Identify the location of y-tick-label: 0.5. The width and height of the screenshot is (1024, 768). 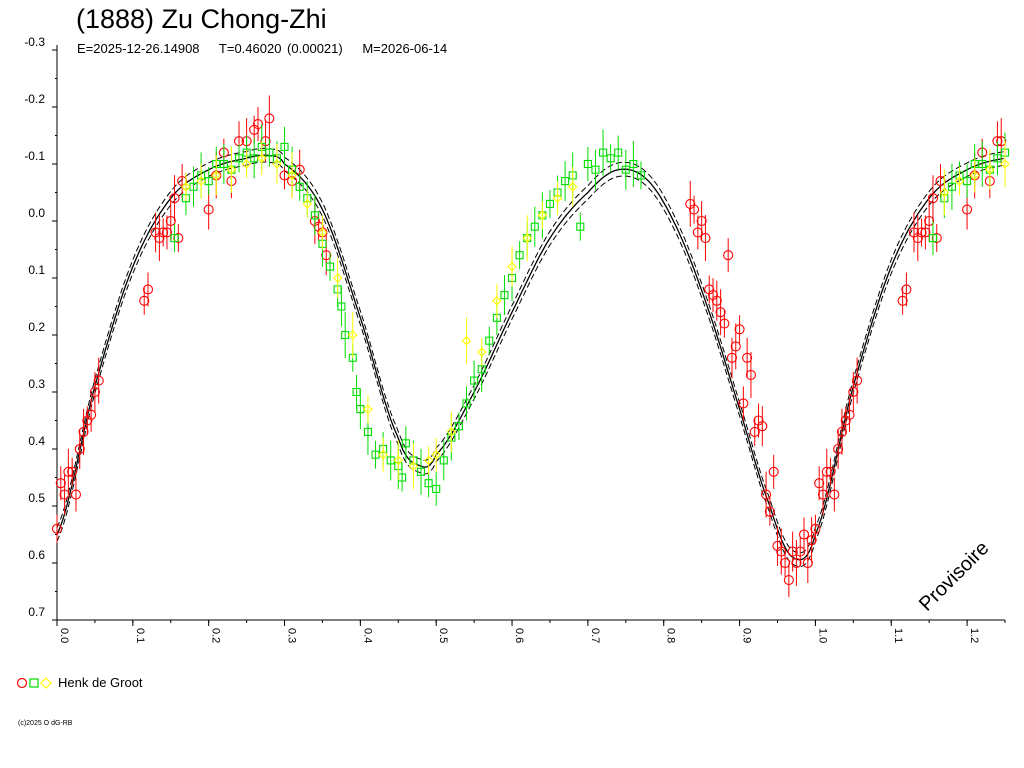
(36, 498).